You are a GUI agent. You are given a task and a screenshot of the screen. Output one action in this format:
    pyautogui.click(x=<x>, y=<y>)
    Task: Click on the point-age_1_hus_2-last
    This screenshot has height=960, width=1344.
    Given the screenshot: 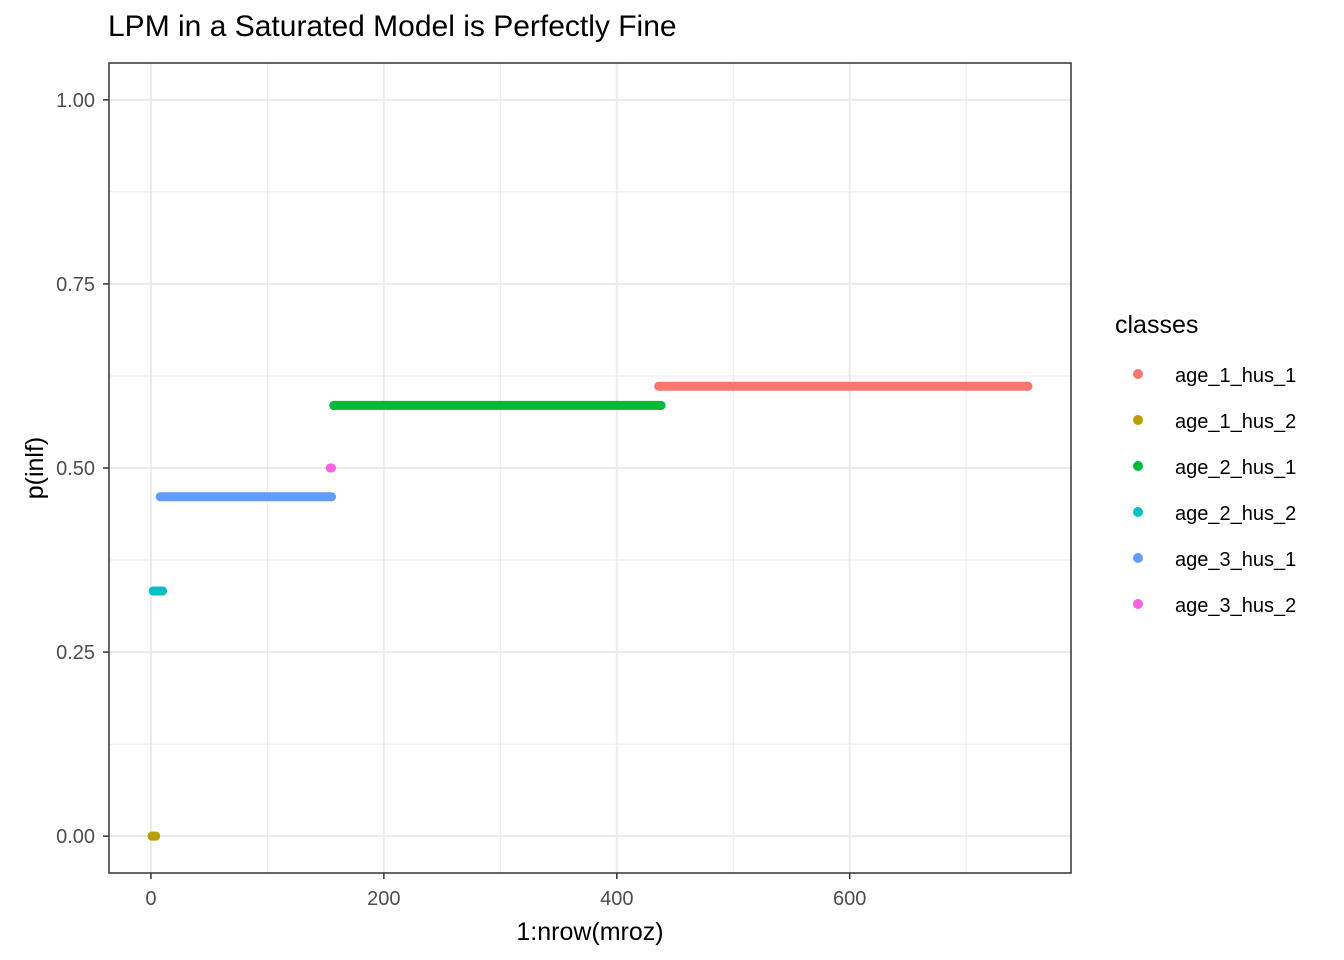 What is the action you would take?
    pyautogui.click(x=156, y=836)
    